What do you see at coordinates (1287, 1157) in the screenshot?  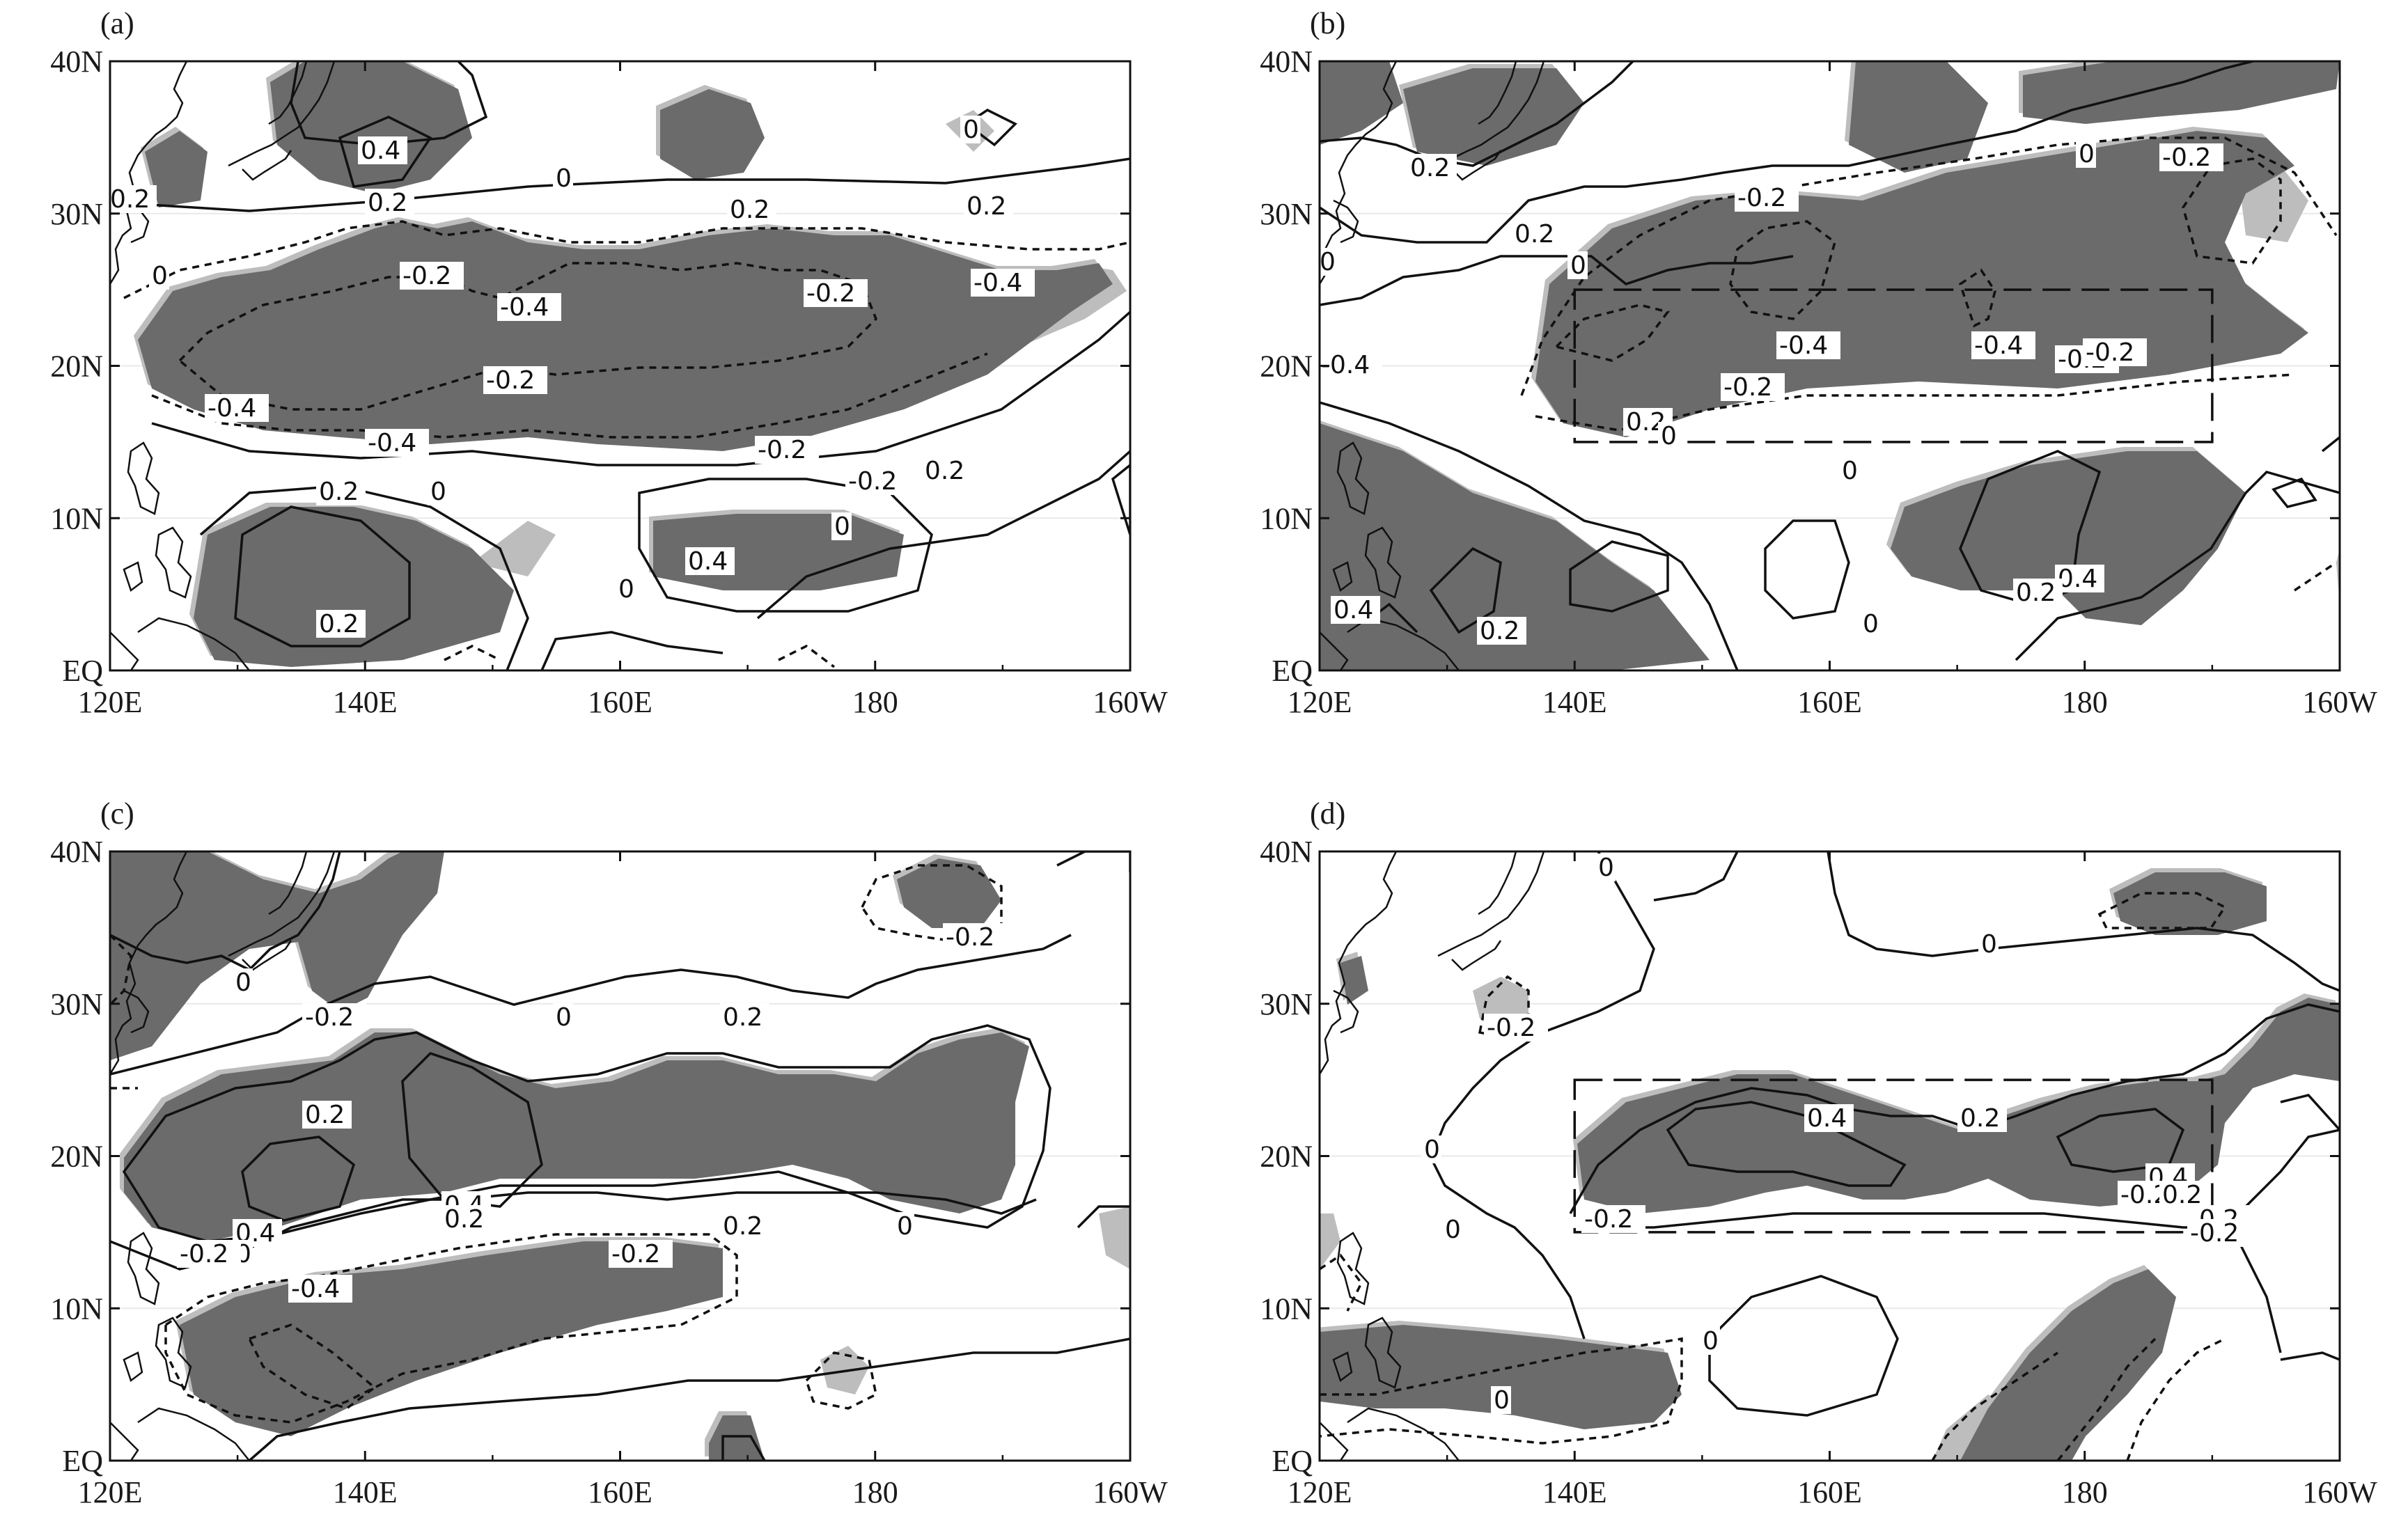 I see `lat-tick-label: 20N` at bounding box center [1287, 1157].